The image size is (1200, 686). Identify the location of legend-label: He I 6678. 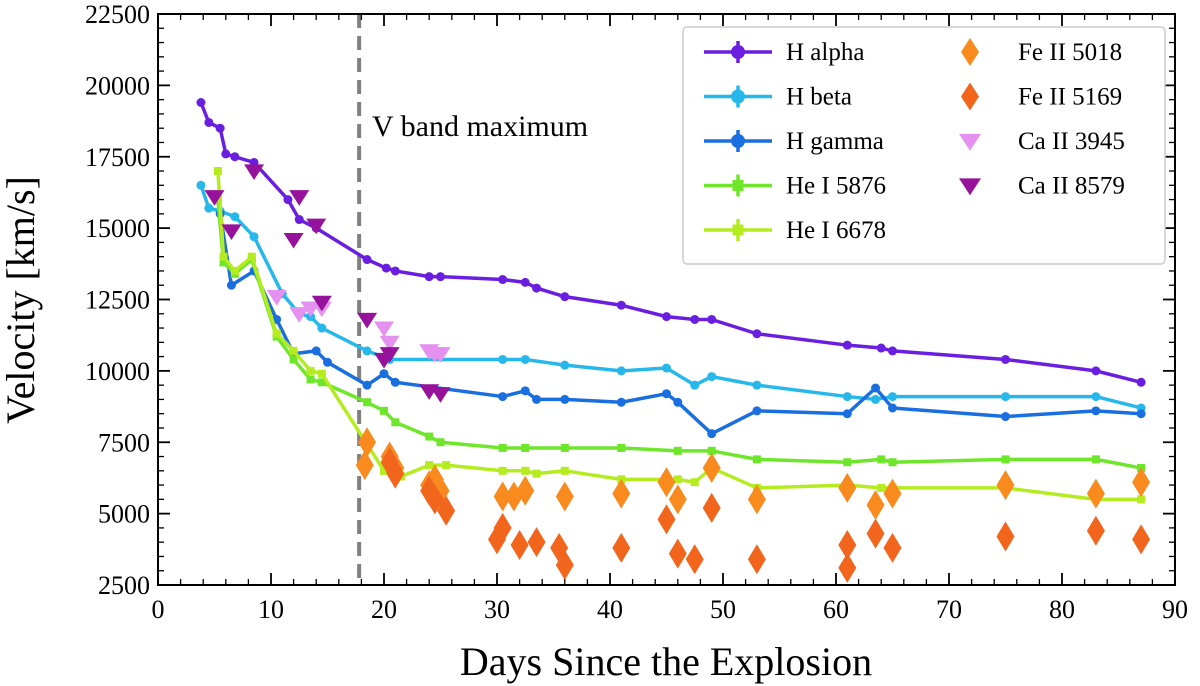
(836, 230).